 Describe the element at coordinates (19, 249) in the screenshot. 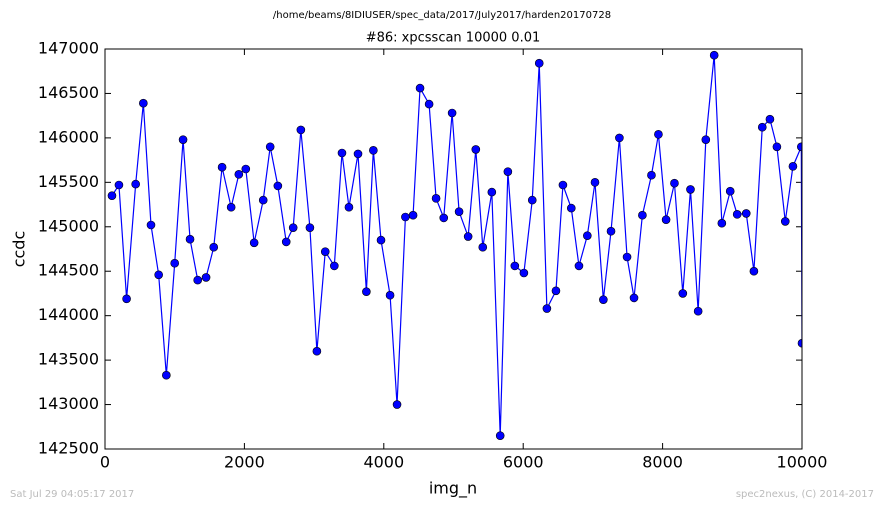

I see `y-axis-title: ccdc` at that location.